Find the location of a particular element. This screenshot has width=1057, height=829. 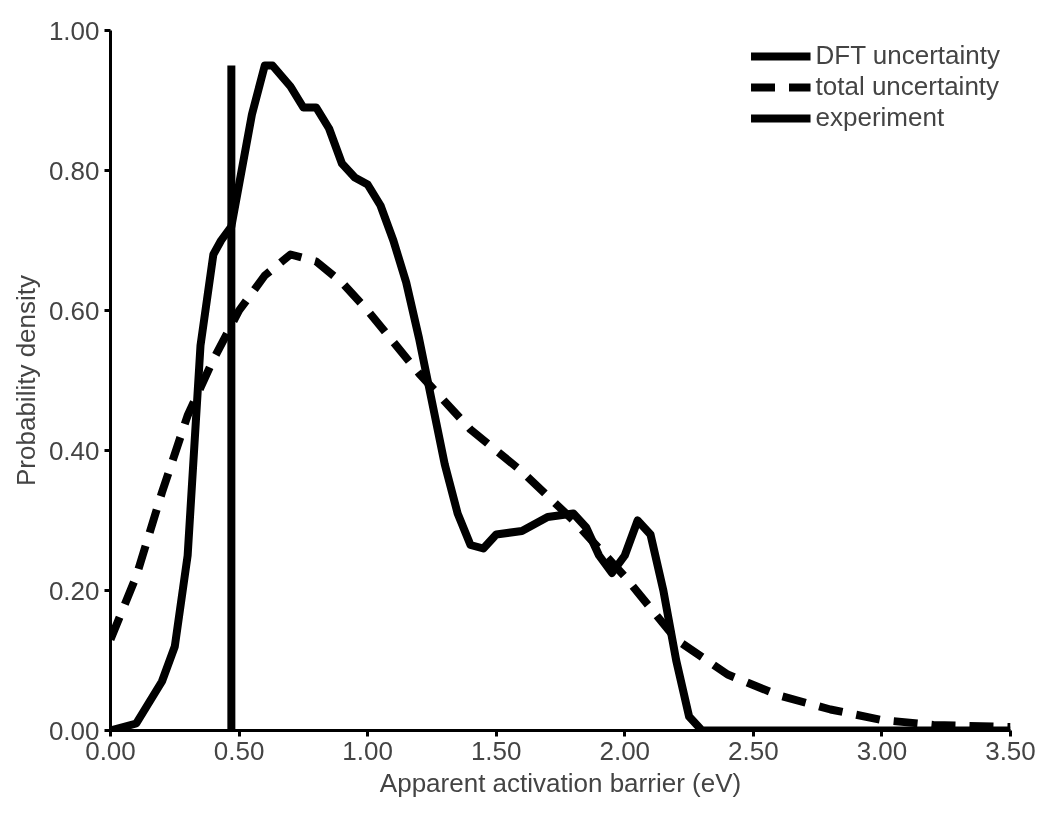

x-tick-label: 2.50 is located at coordinates (753, 750).